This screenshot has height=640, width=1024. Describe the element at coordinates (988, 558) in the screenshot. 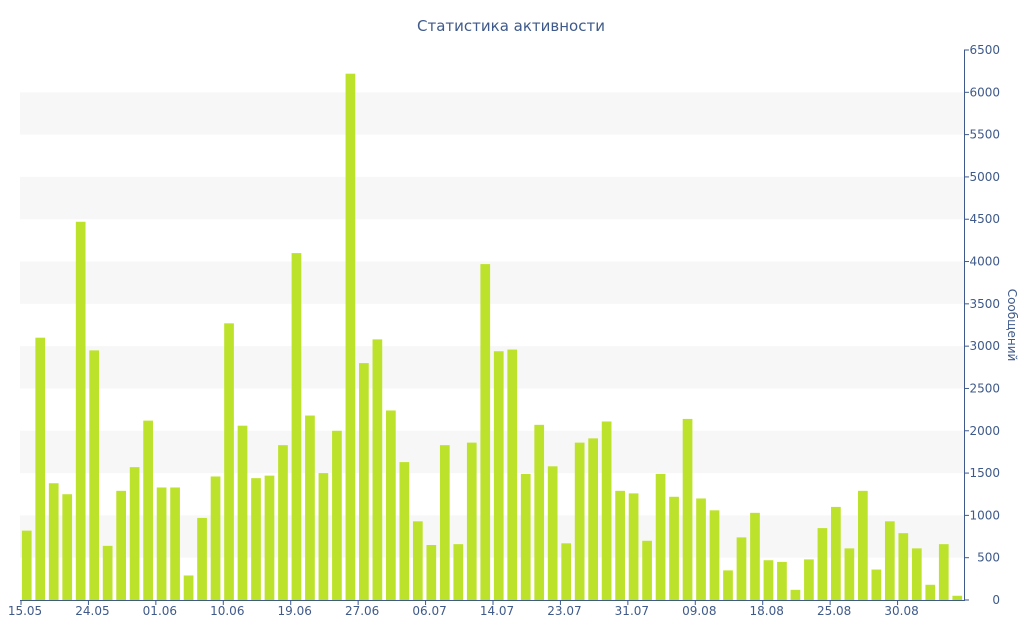

I see `y-tick-label: 500` at that location.